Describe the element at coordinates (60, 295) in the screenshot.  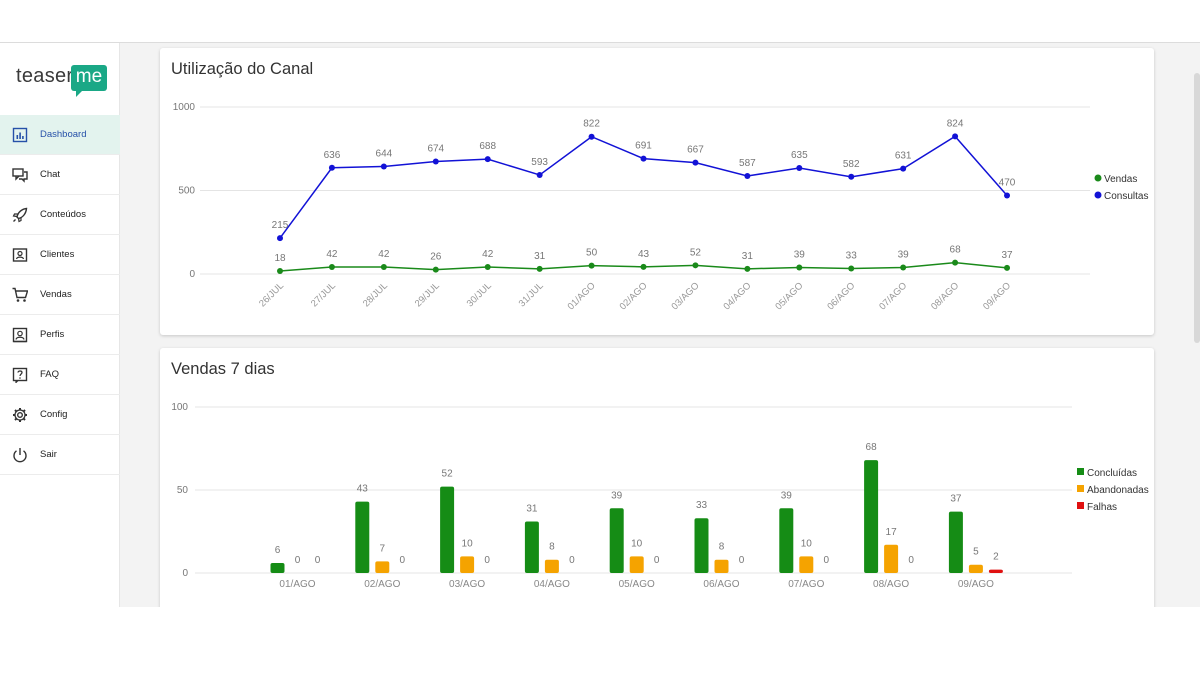
I see `sidebar-item-vendas: Vendas` at that location.